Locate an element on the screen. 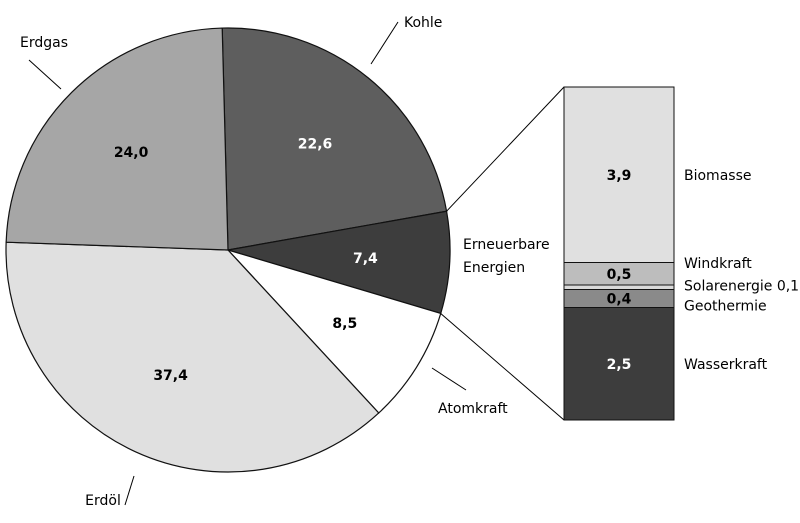 The image size is (800, 523). pie-label-erneuerbare-energien: Erneuerbare Energien is located at coordinates (506, 256).